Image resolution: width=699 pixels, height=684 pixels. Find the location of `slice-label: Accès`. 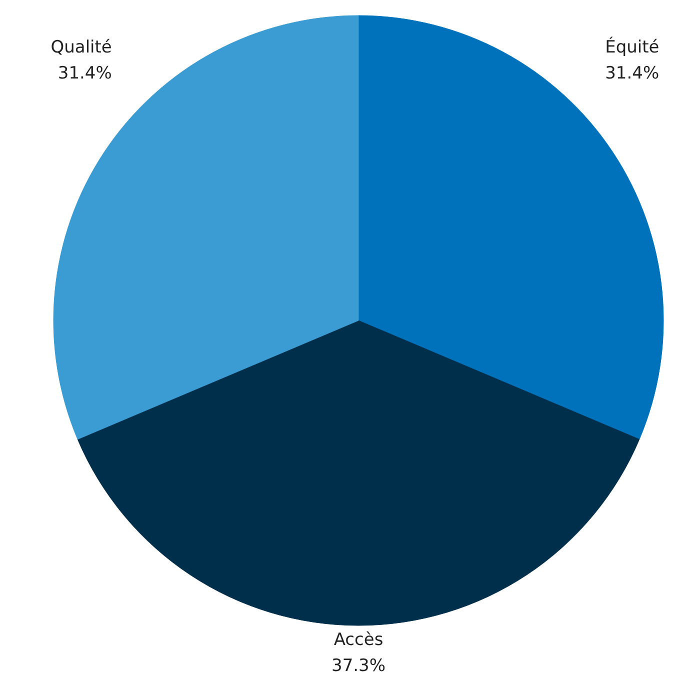

slice-label: Accès is located at coordinates (359, 640).